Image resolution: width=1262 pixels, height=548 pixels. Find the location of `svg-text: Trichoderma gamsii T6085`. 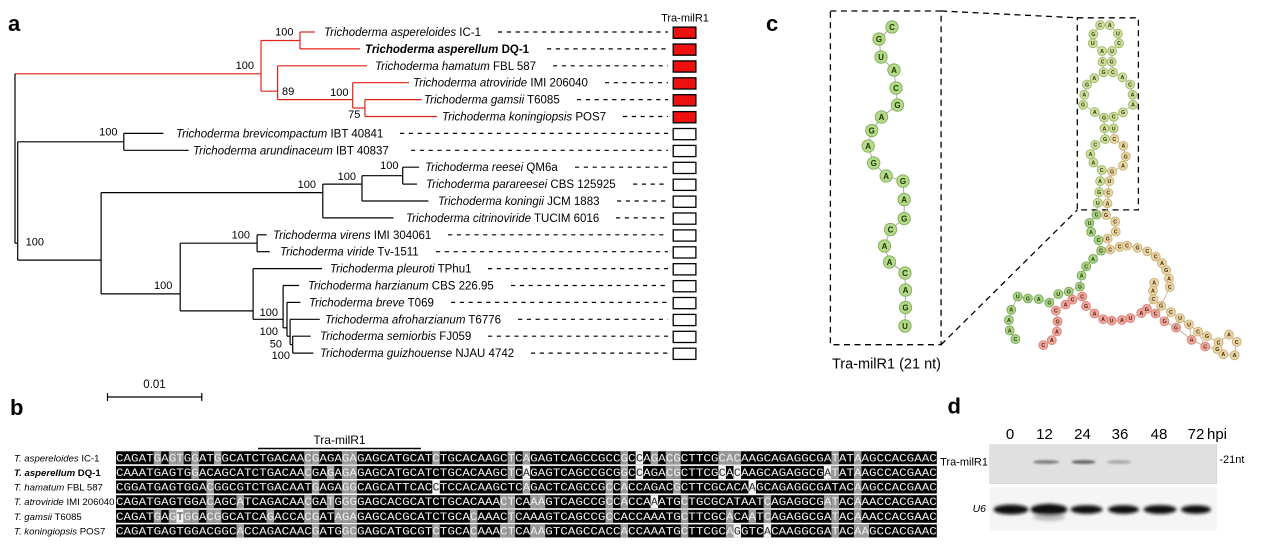

svg-text: Trichoderma gamsii T6085 is located at coordinates (492, 101).